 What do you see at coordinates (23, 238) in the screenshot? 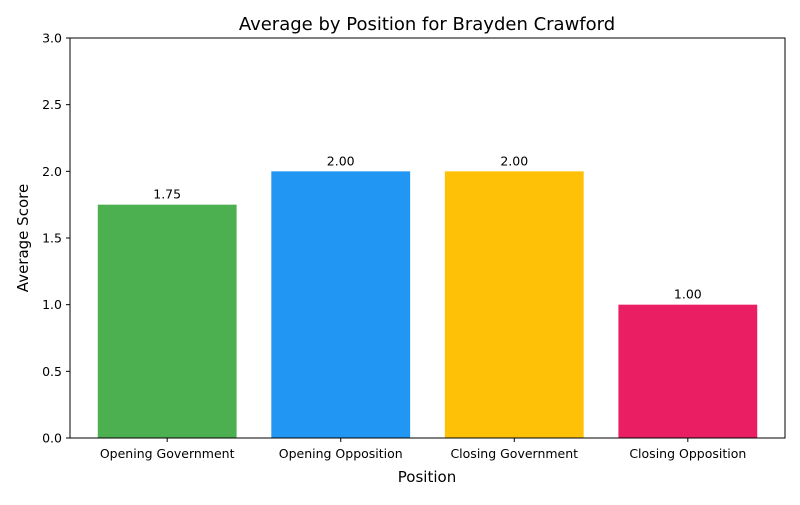
I see `y-axis-title: Average Score` at bounding box center [23, 238].